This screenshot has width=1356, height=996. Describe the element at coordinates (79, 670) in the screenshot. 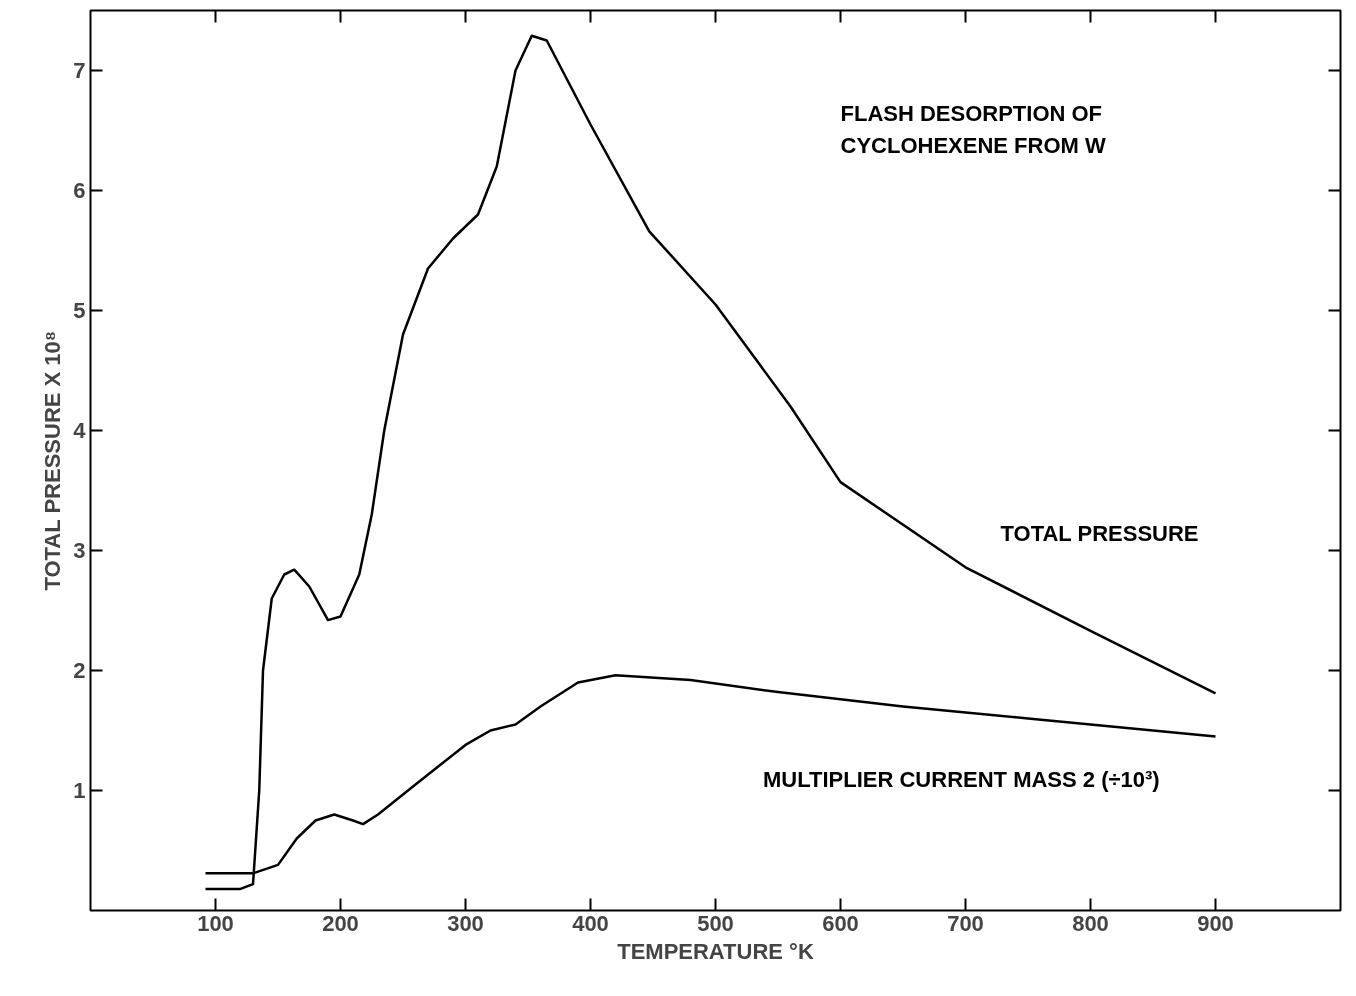

I see `y-tick-label: 2` at that location.